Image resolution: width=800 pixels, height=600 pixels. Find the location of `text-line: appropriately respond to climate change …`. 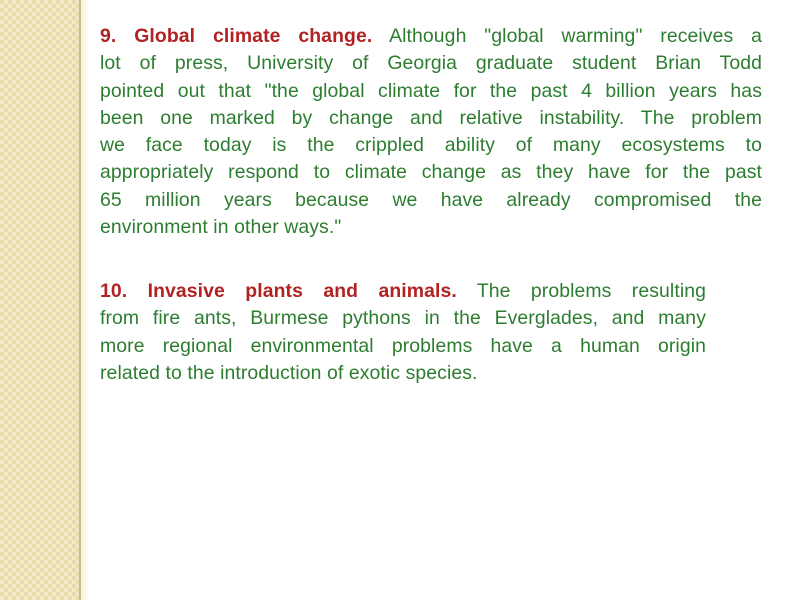

text-line: appropriately respond to climate change … is located at coordinates (431, 172).